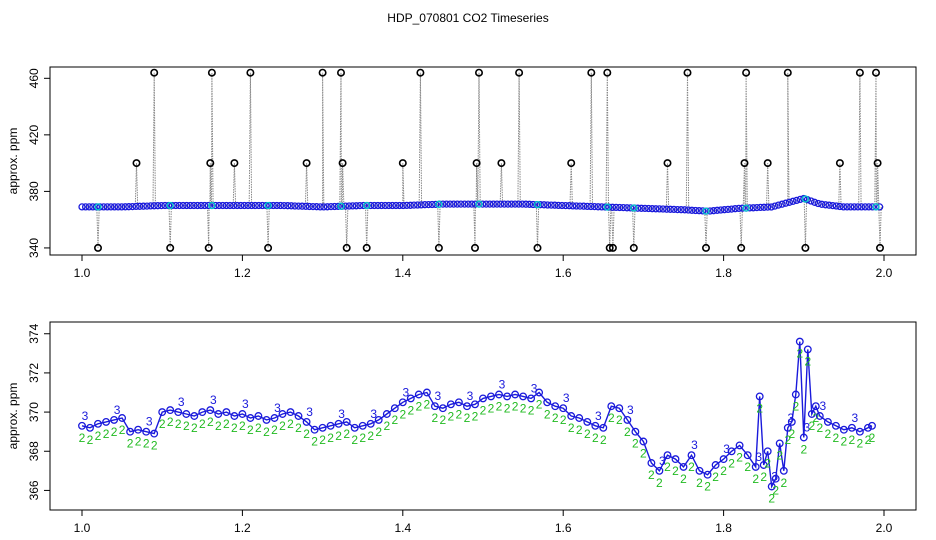 The width and height of the screenshot is (936, 540). Describe the element at coordinates (13, 416) in the screenshot. I see `bottom-y-axis-label: approx. ppm` at that location.